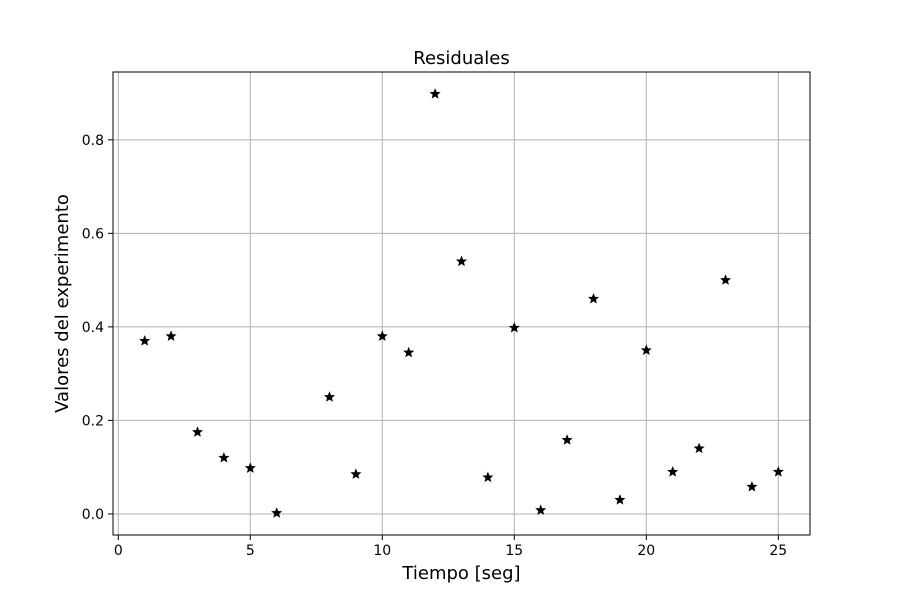 This screenshot has height=600, width=900. Describe the element at coordinates (461, 58) in the screenshot. I see `chart-title: Residuales` at that location.